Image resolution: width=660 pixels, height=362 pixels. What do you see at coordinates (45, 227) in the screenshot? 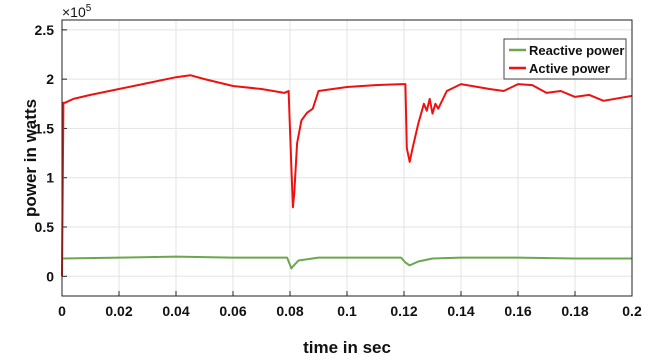
I see `y-tick-label: 0.5` at bounding box center [45, 227].